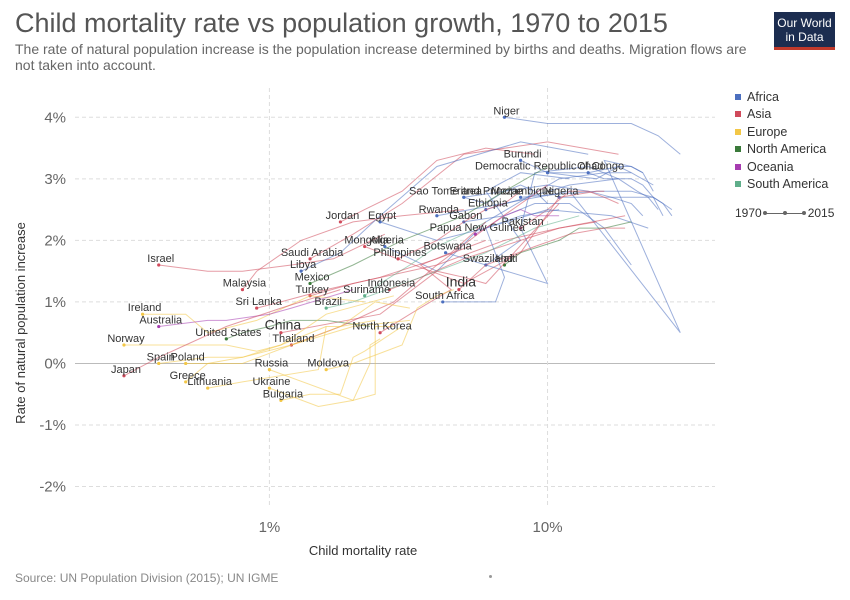  Describe the element at coordinates (126, 370) in the screenshot. I see `country-label: Japan` at that location.